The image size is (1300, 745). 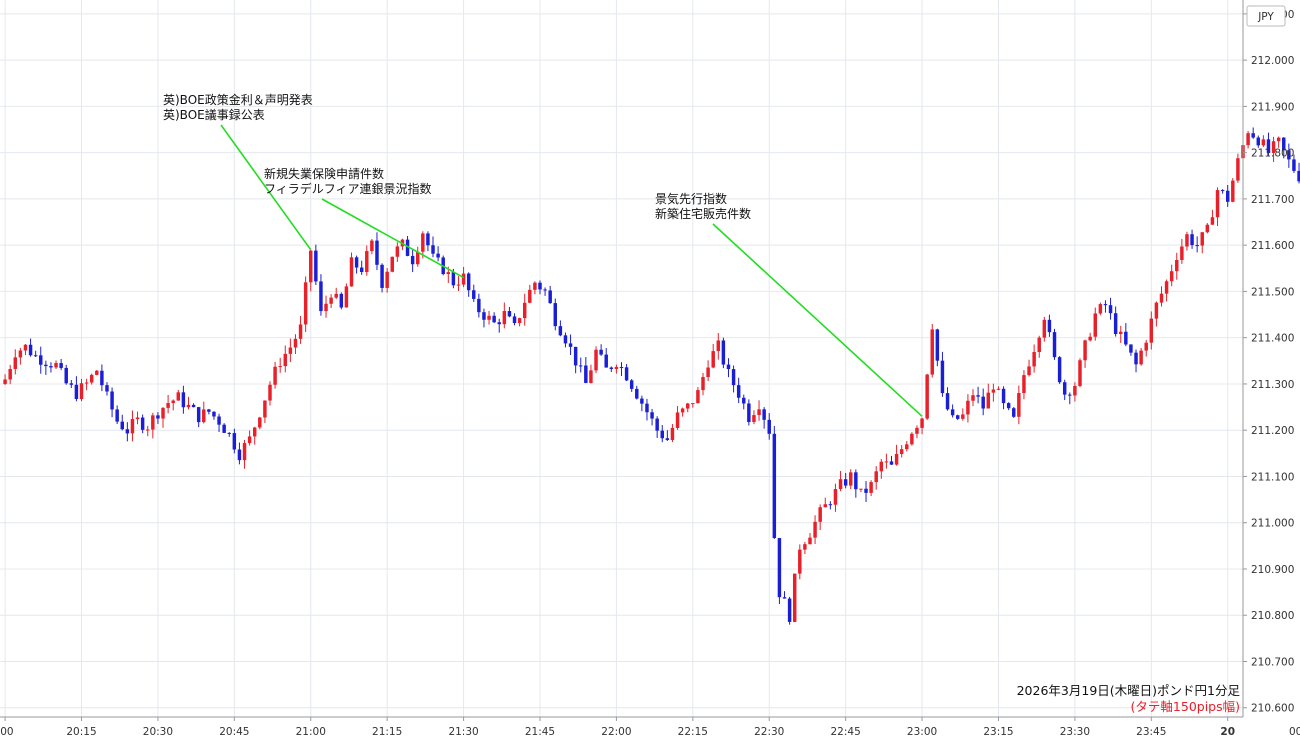 What do you see at coordinates (1272, 61) in the screenshot?
I see `y-tick-label: 212.000` at bounding box center [1272, 61].